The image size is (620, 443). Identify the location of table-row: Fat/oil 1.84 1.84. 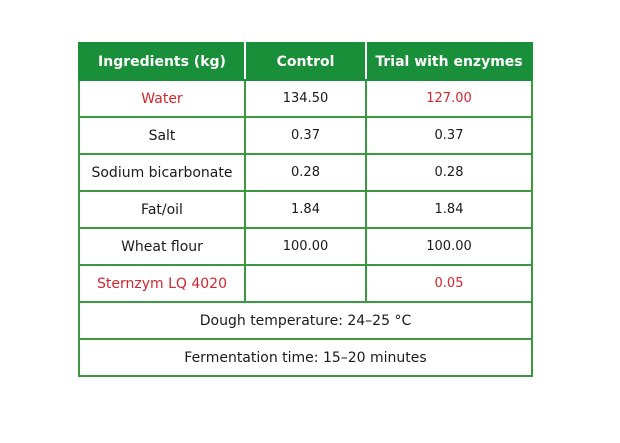
(305, 209).